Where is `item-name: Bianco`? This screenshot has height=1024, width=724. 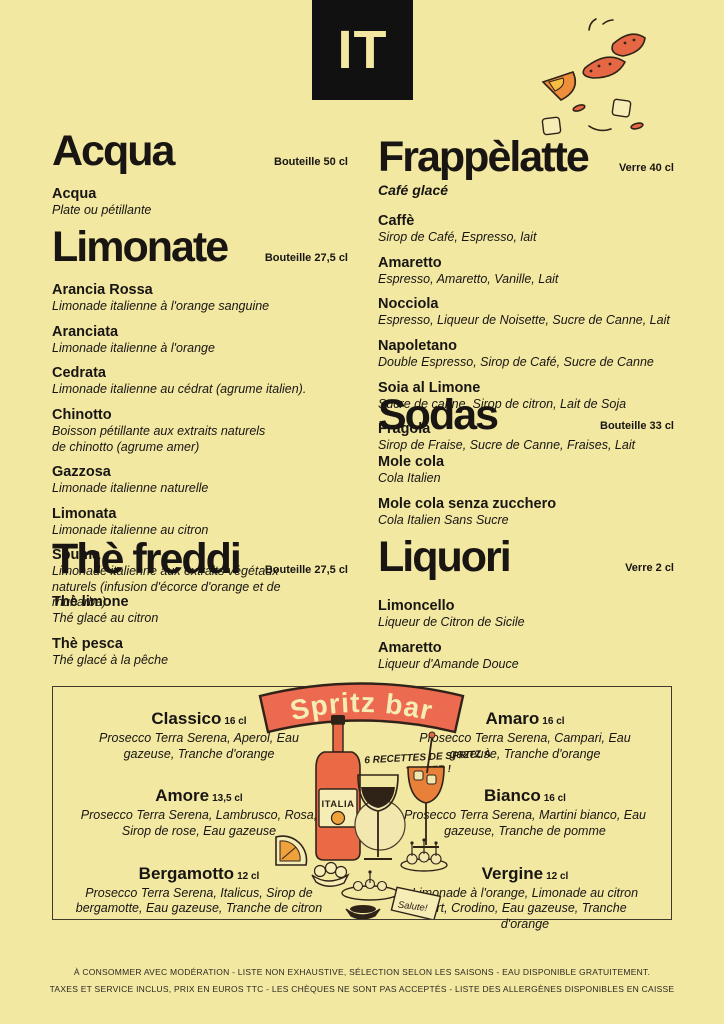
item-name: Bianco is located at coordinates (512, 796).